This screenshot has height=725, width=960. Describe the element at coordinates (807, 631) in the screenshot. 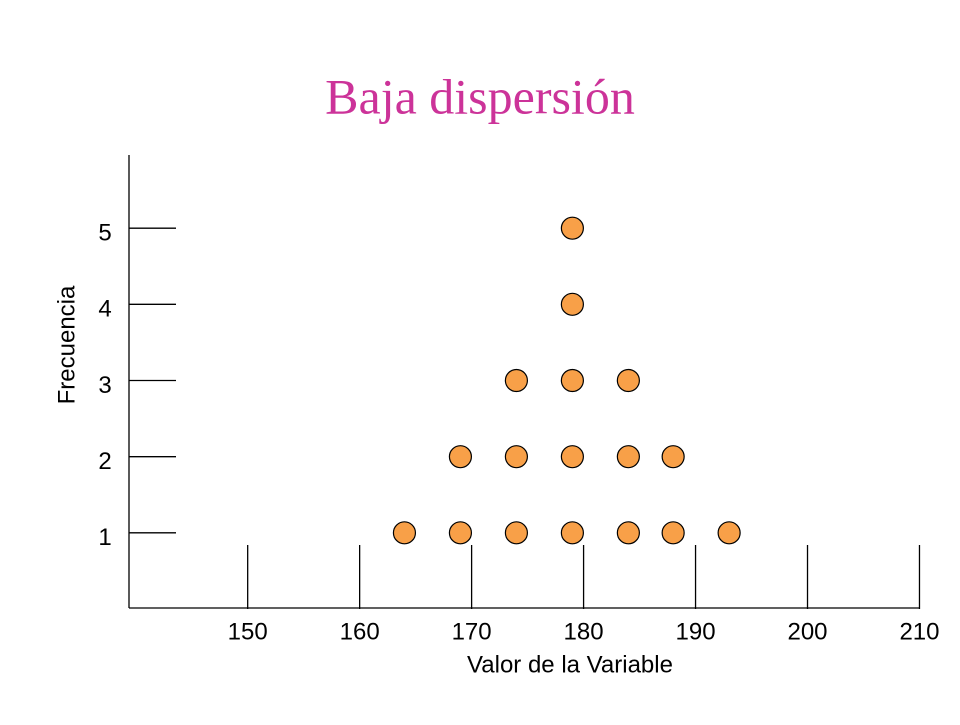

I see `x-tick-label: 200` at that location.